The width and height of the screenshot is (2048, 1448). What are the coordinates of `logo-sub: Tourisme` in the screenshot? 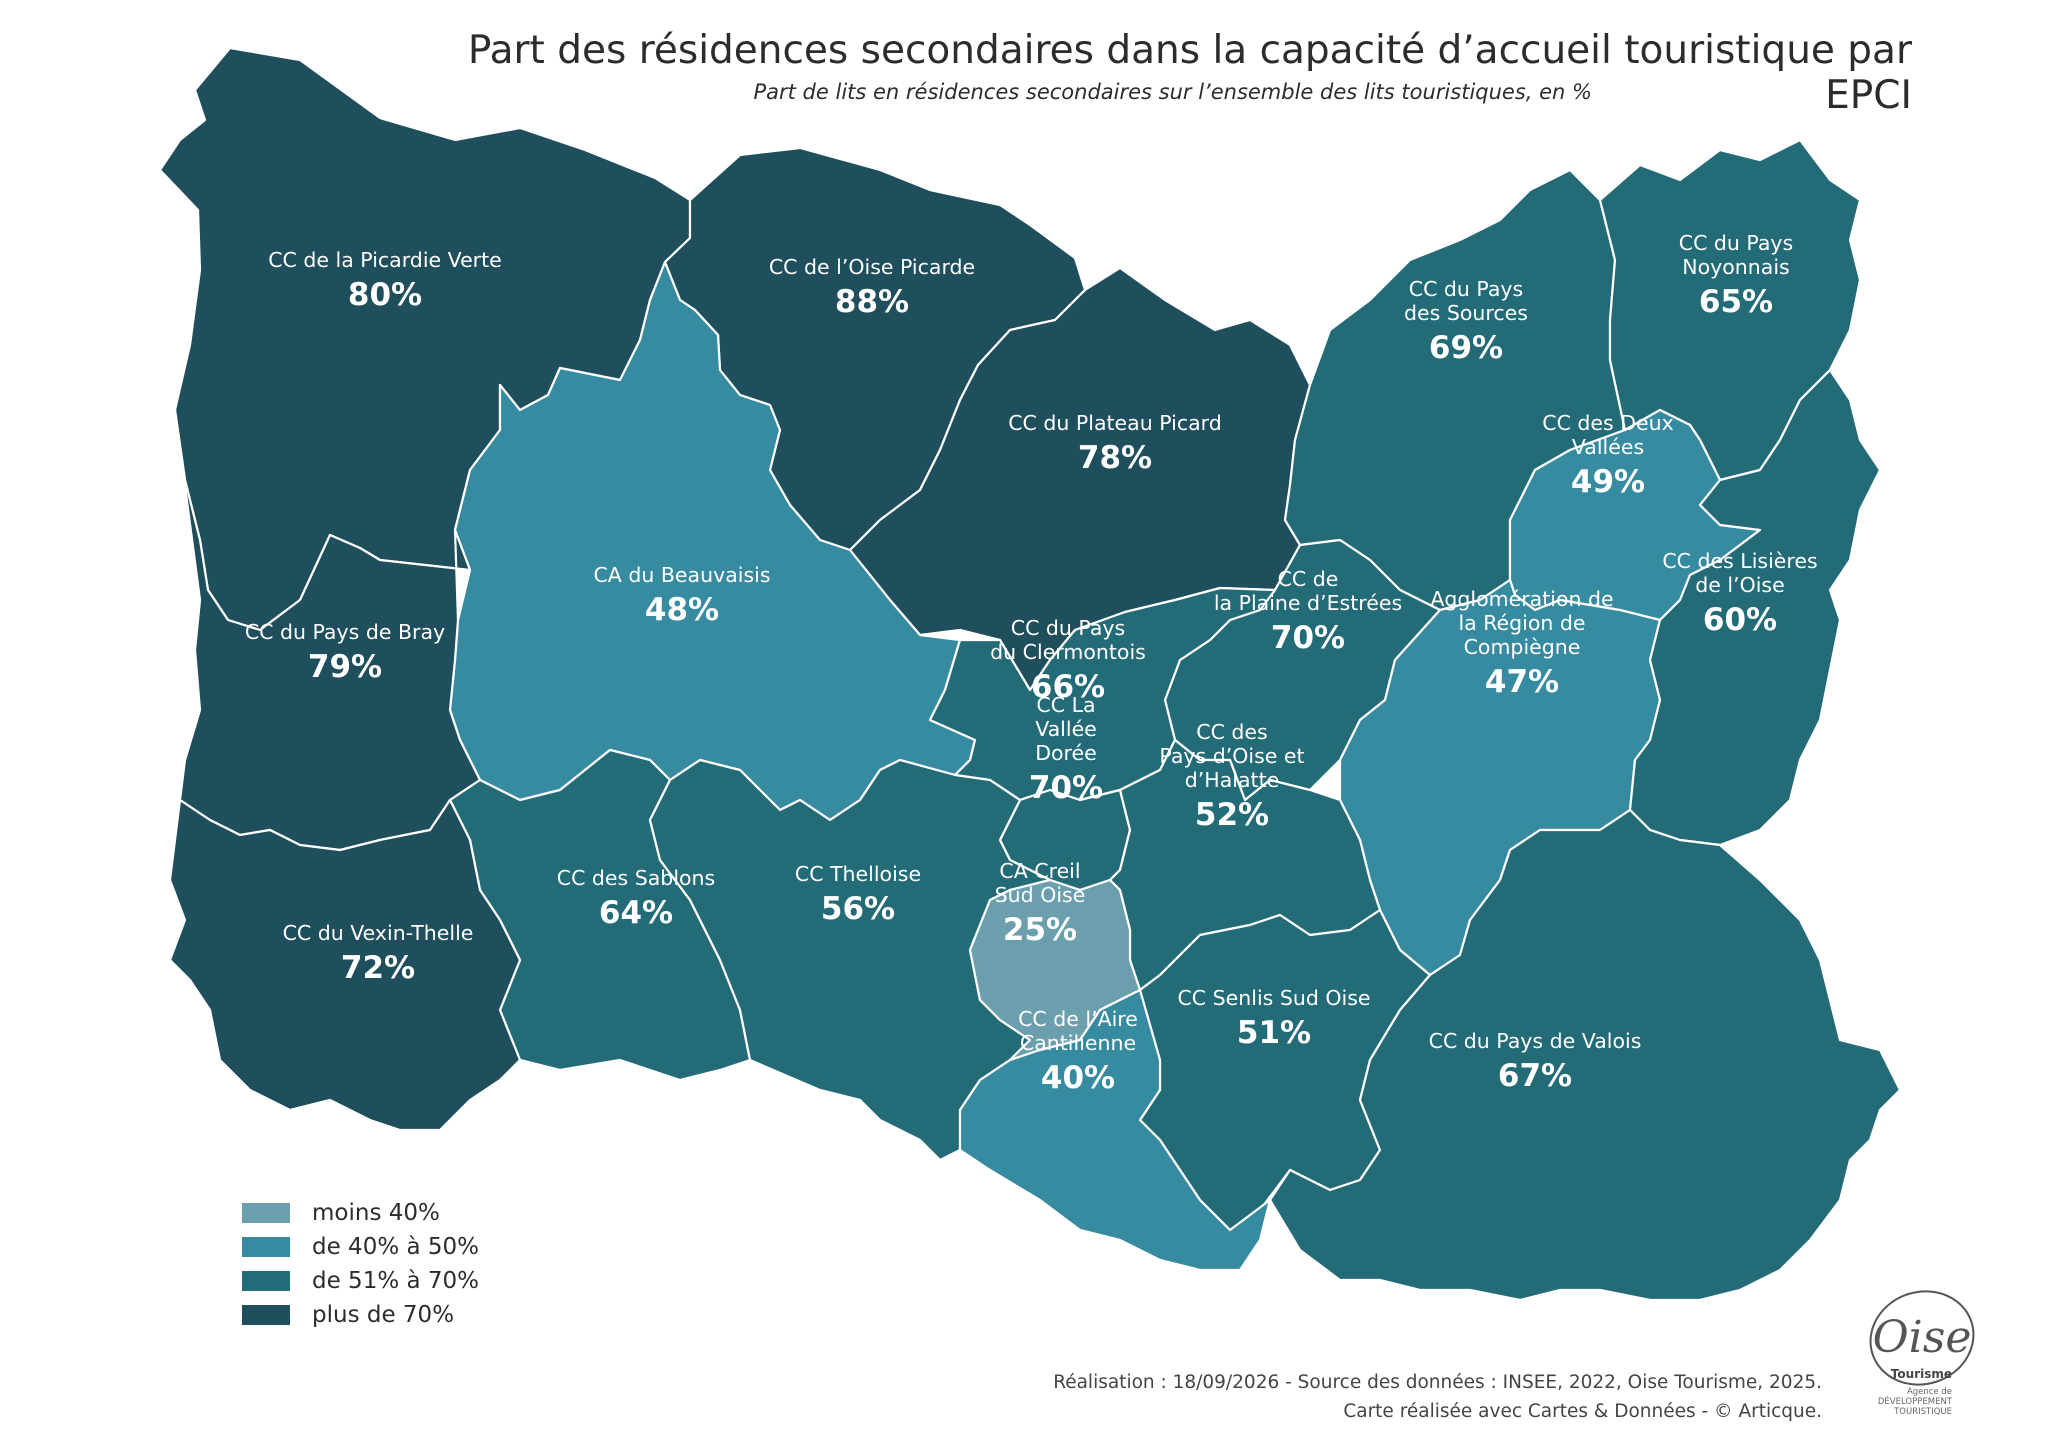 It's located at (1921, 1374).